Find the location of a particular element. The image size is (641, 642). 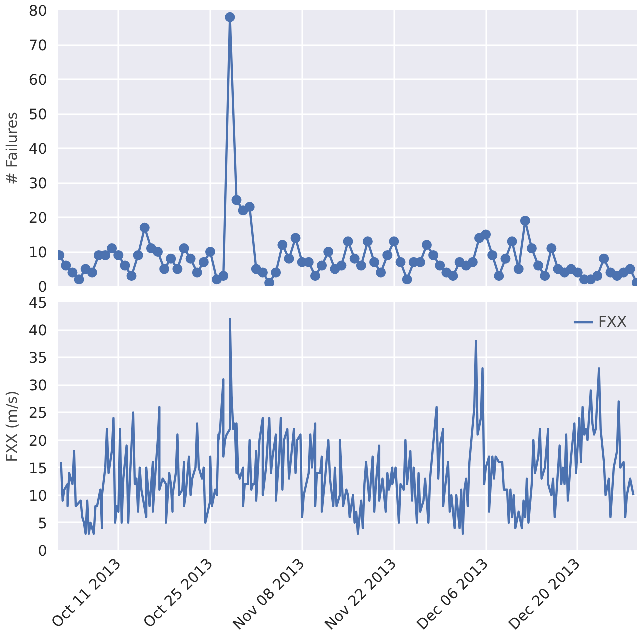

y-tick-label: 35 is located at coordinates (38, 359).